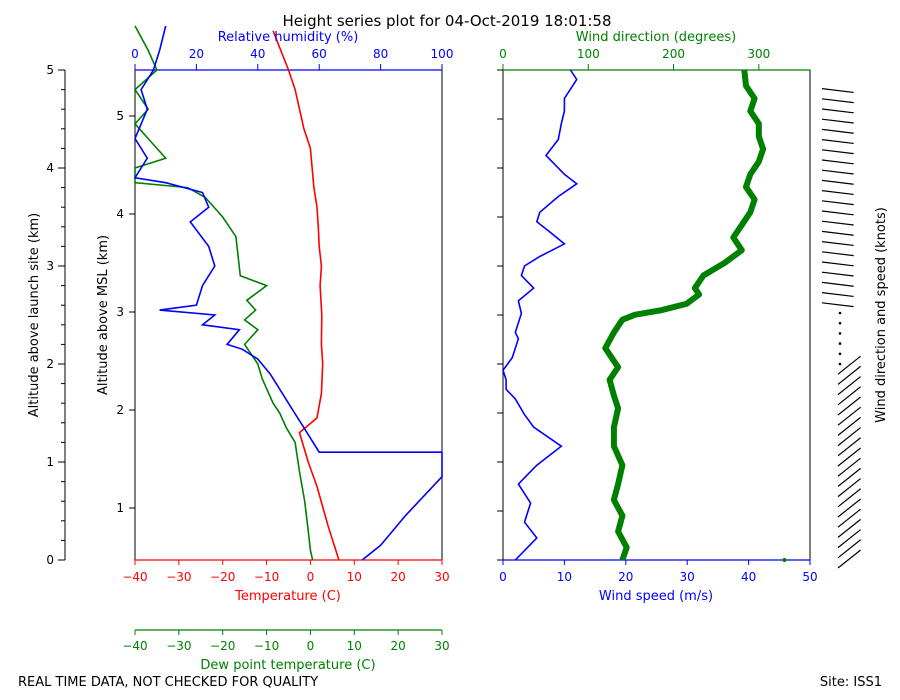 This screenshot has height=700, width=900. Describe the element at coordinates (841, 328) in the screenshot. I see `wind-barbs` at that location.